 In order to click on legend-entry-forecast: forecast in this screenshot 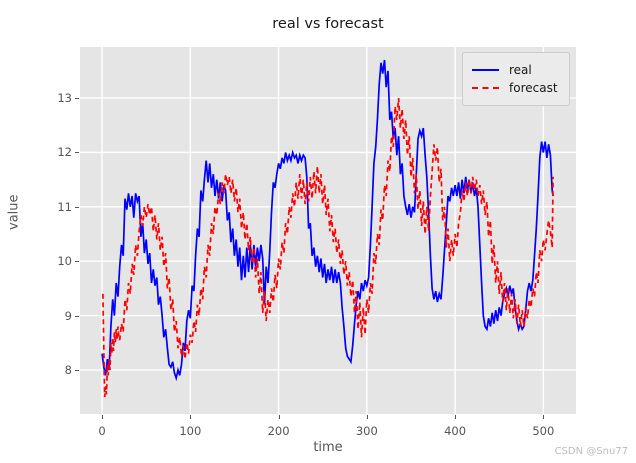, I will do `click(515, 88)`.